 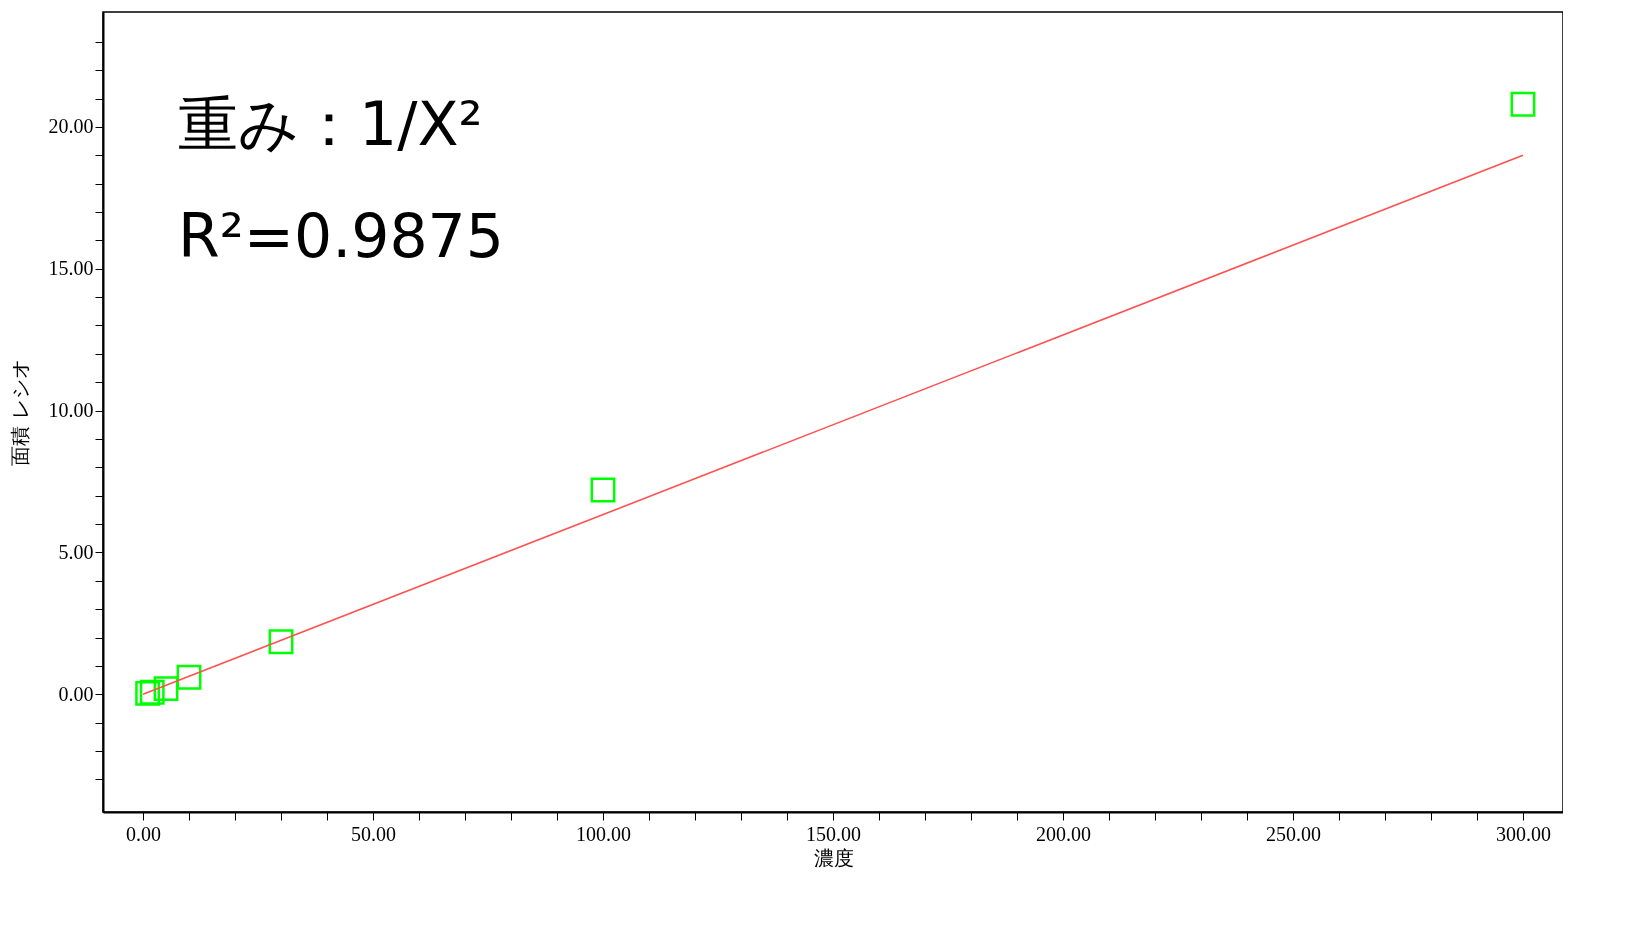 What do you see at coordinates (144, 833) in the screenshot?
I see `x-tick-label: 0.00` at bounding box center [144, 833].